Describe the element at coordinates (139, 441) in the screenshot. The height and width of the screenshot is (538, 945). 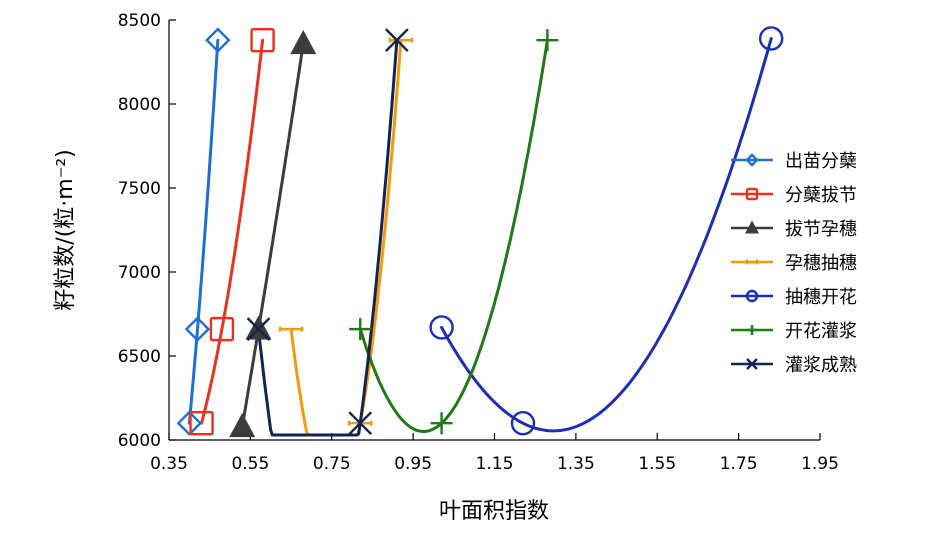
I see `y-tick-label: 6000` at that location.